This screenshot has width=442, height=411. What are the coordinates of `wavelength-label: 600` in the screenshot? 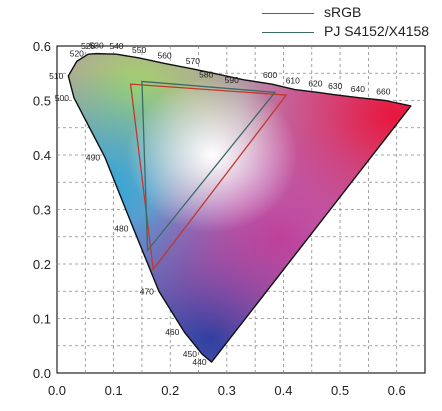 It's located at (270, 75).